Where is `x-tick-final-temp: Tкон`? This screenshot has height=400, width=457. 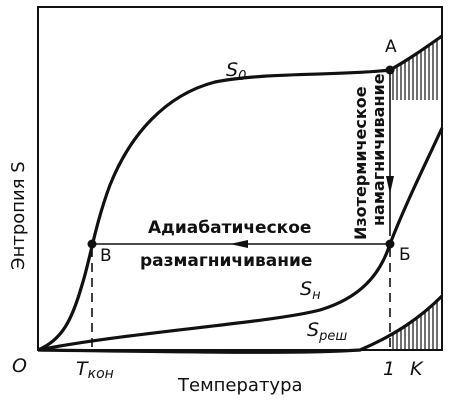
x-tick-final-temp: Tкон is located at coordinates (95, 370).